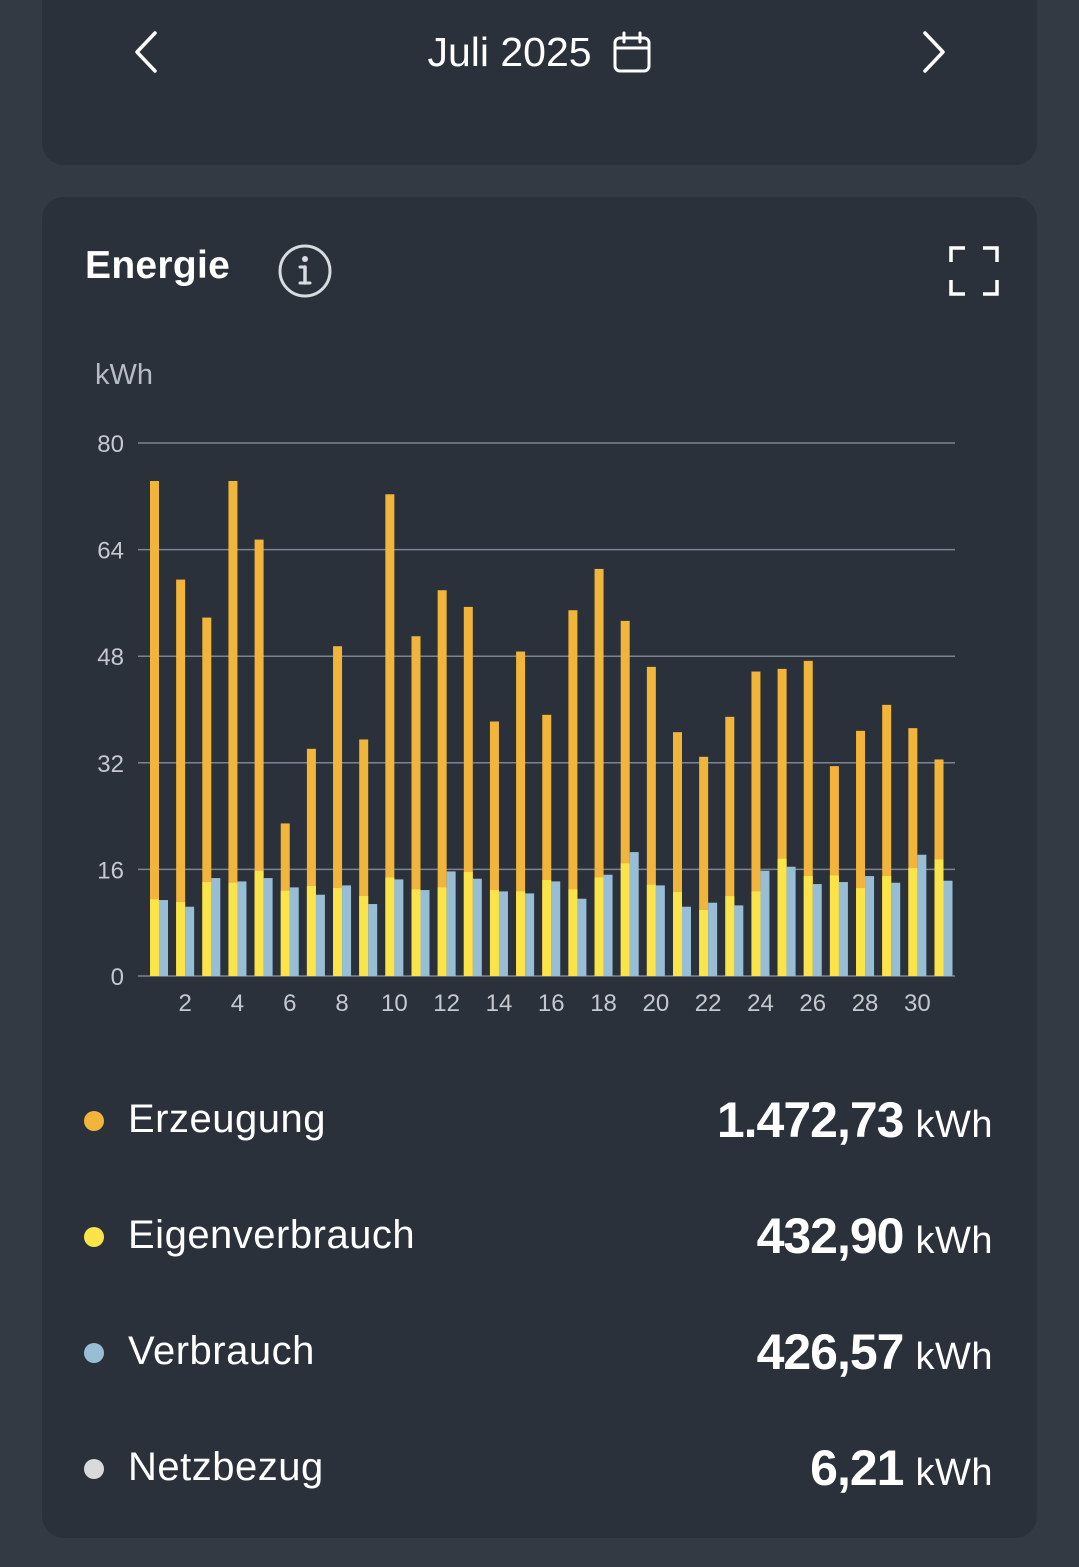  What do you see at coordinates (221, 1351) in the screenshot?
I see `legend-label: Verbrauch` at bounding box center [221, 1351].